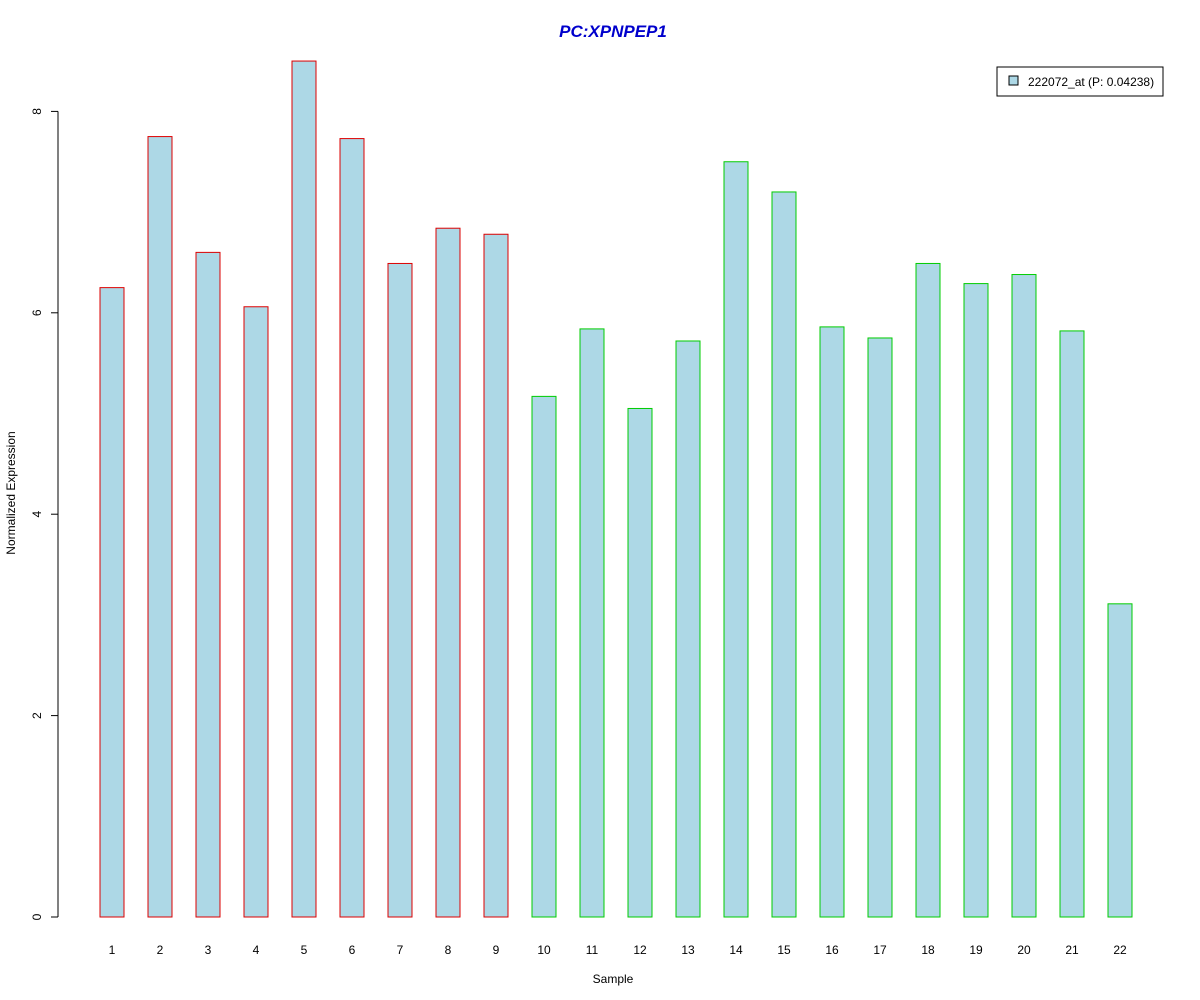 This screenshot has width=1200, height=1000. Describe the element at coordinates (640, 950) in the screenshot. I see `x-tick-label: 12` at that location.